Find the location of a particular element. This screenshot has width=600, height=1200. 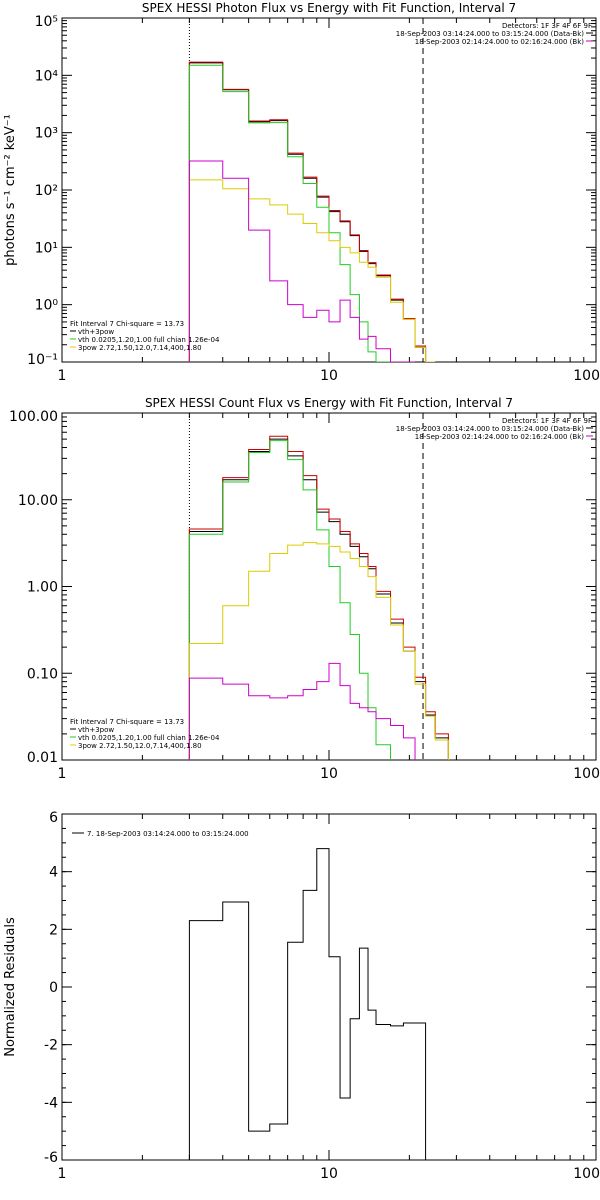

y-tick-label: 10³ is located at coordinates (46, 134).